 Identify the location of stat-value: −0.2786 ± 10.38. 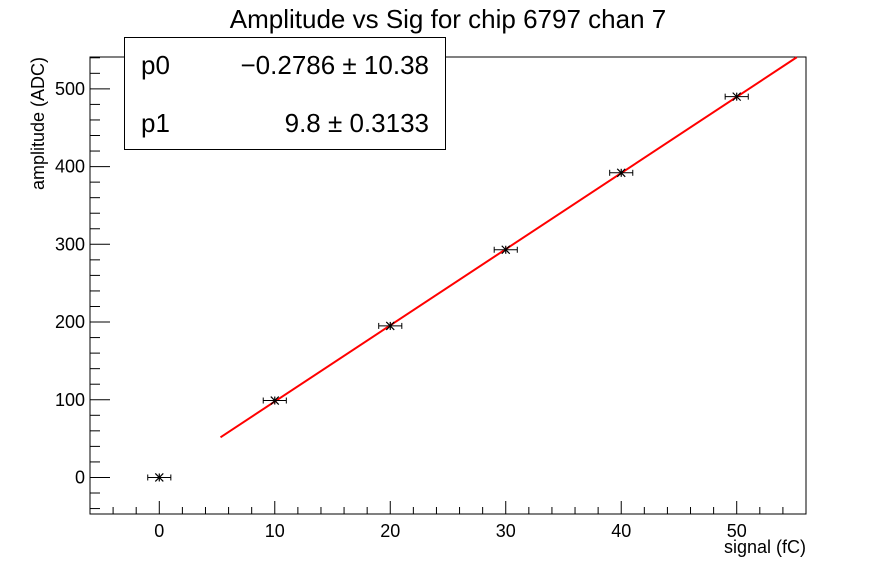
(335, 65).